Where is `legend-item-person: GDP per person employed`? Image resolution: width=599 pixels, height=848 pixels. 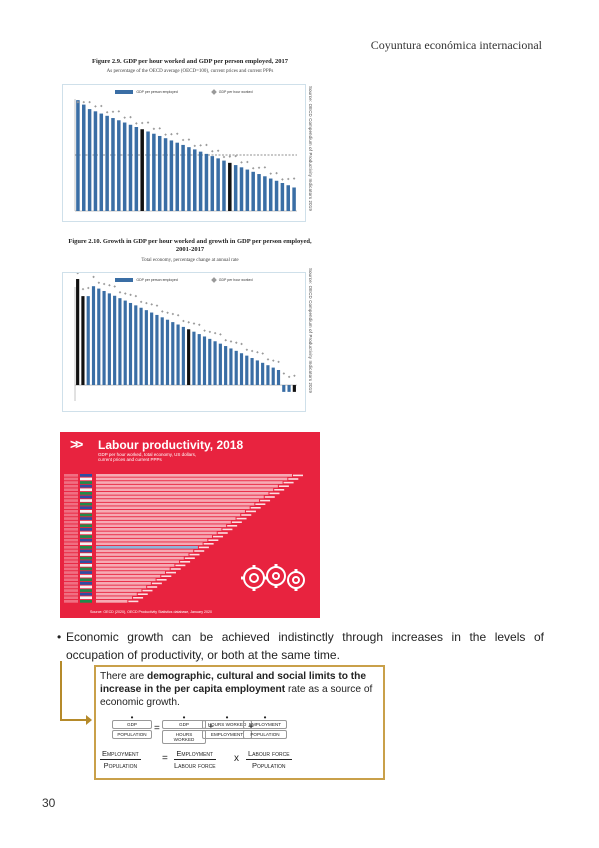 legend-item-person: GDP per person employed is located at coordinates (146, 280).